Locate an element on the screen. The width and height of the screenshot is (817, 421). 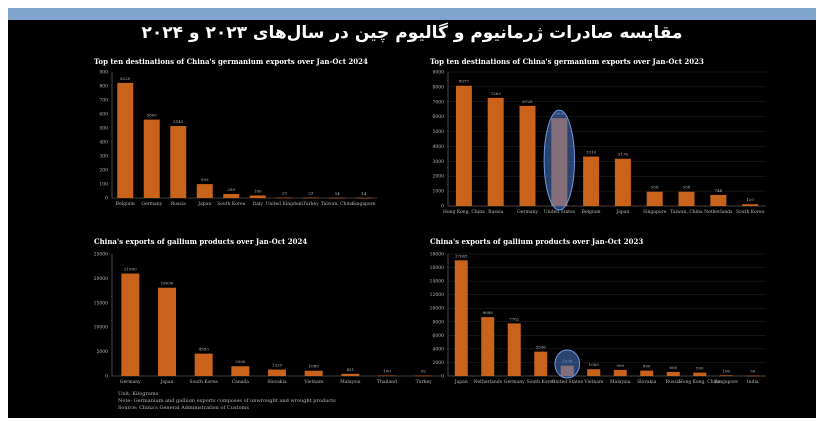
data-label: 8688 is located at coordinates (488, 312).